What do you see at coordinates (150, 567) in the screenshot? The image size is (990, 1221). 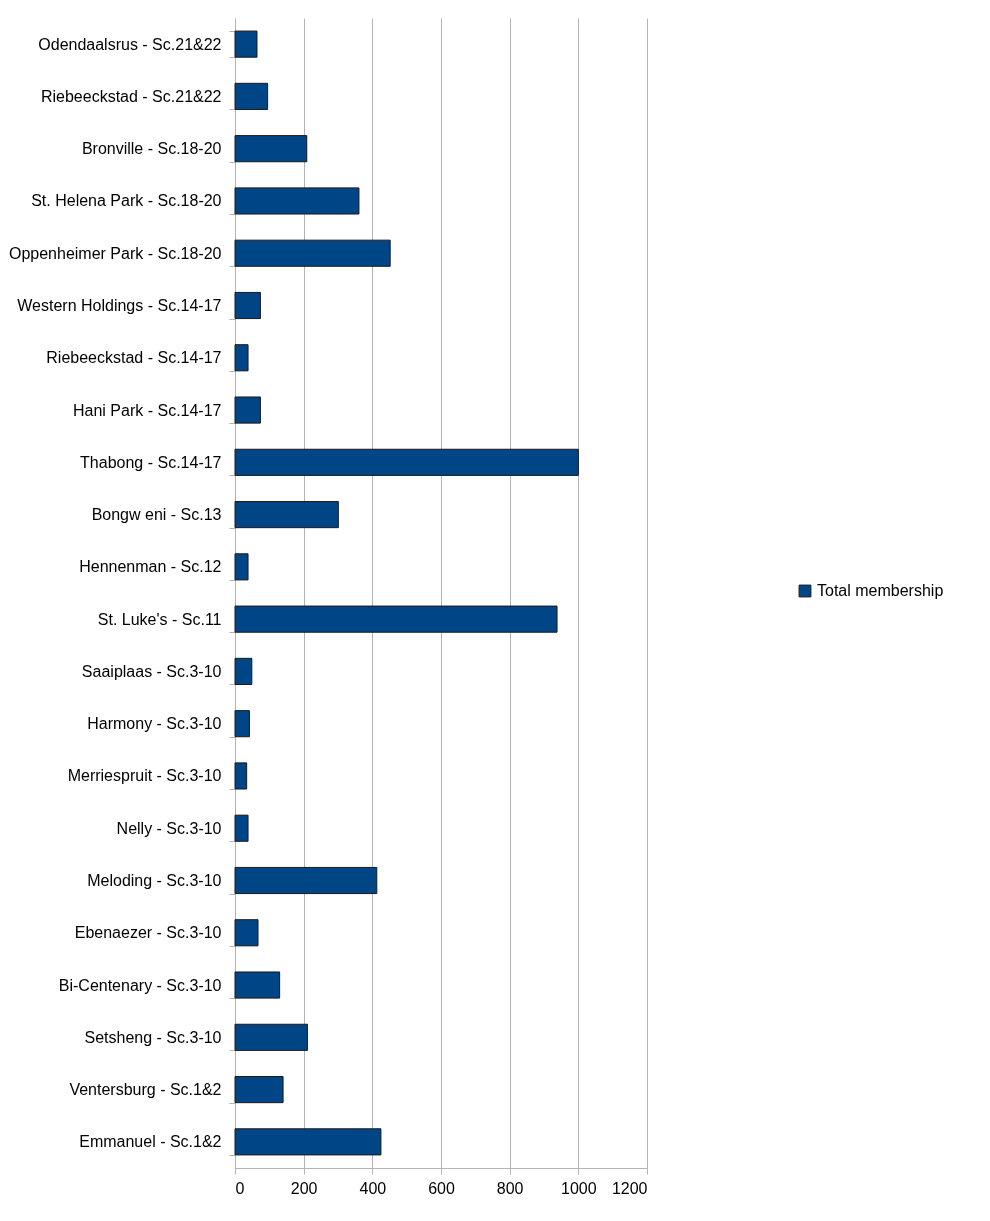 I see `y-tick-label: Hennenman - Sc.12` at bounding box center [150, 567].